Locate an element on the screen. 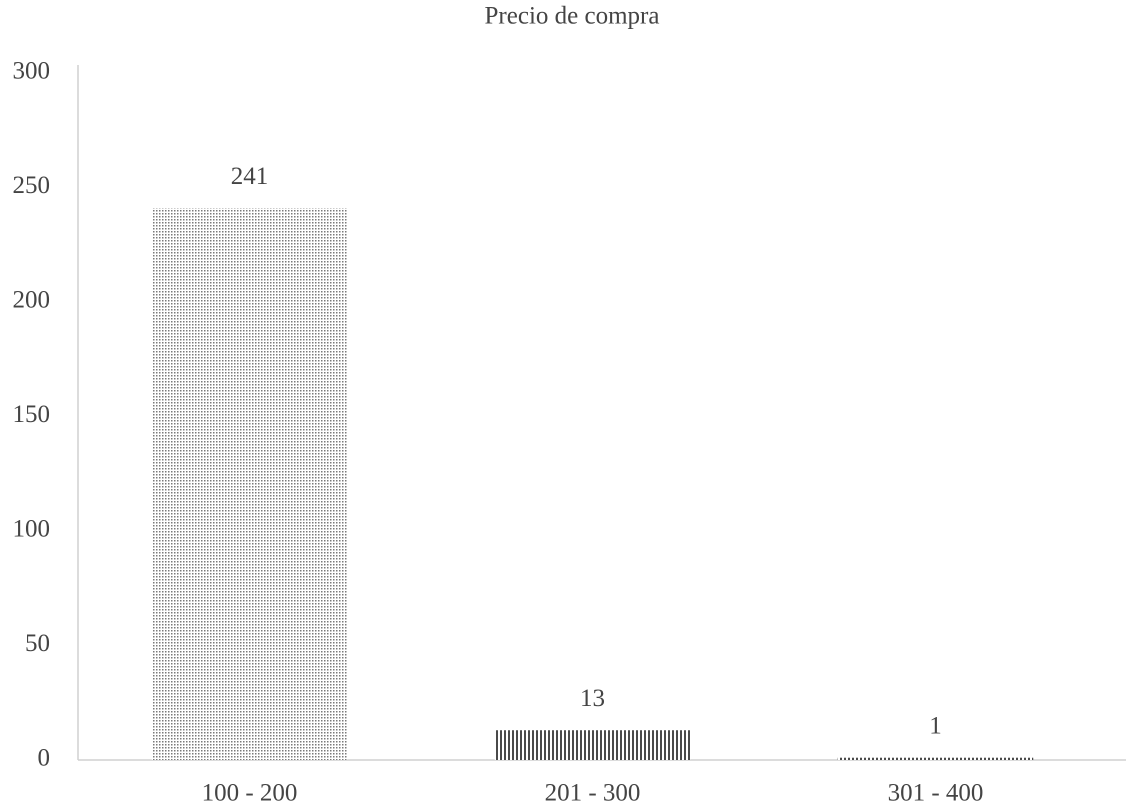 Image resolution: width=1126 pixels, height=809 pixels. y-tick-label: 100 is located at coordinates (32, 529).